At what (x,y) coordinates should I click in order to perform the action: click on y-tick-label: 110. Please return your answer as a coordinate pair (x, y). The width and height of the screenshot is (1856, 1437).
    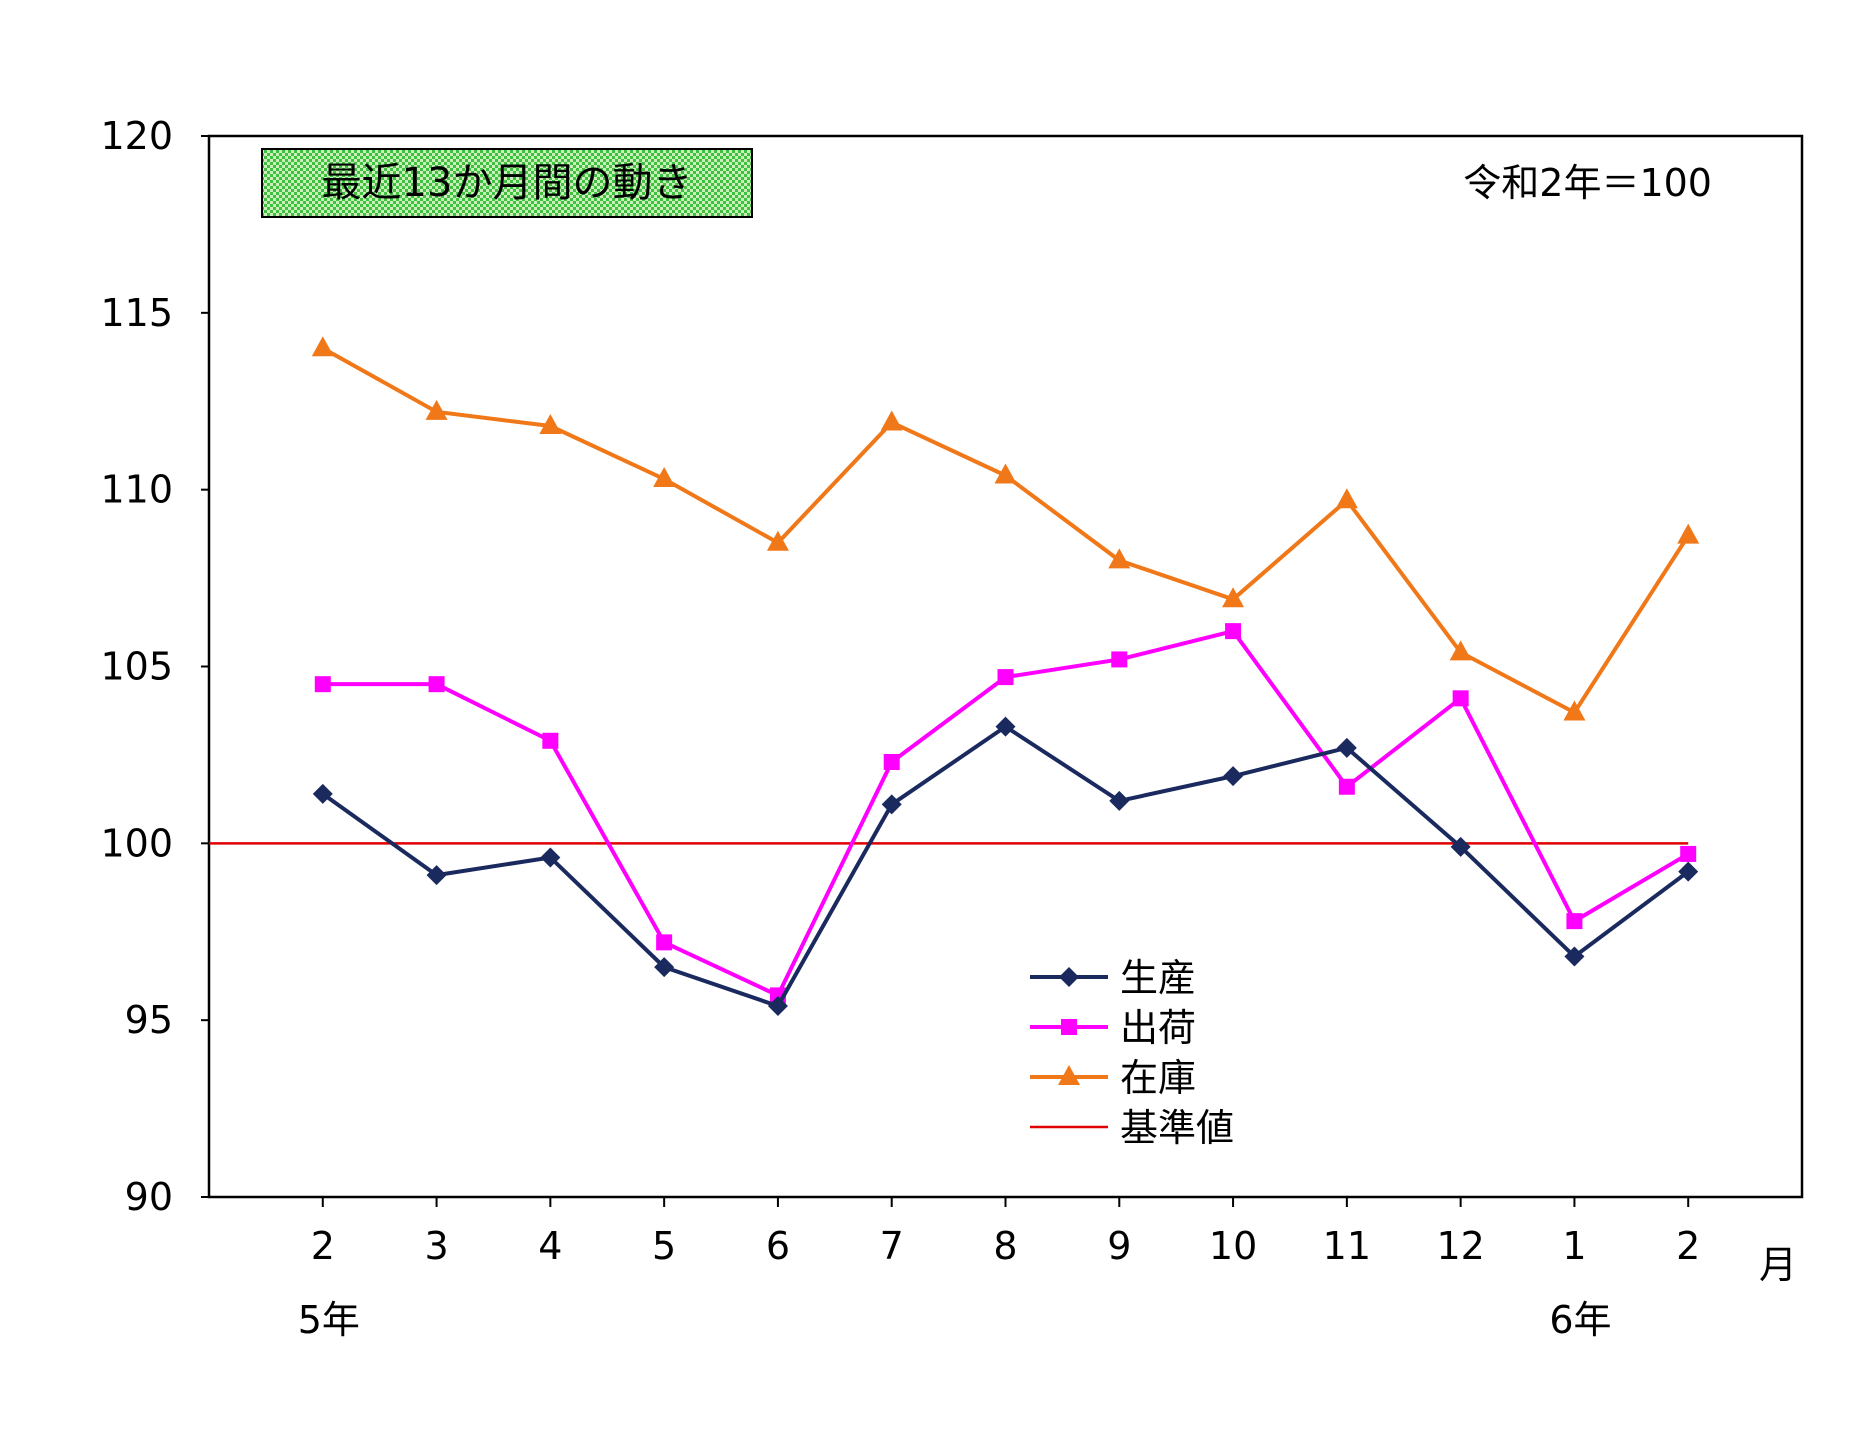
    Looking at the image, I should click on (136, 490).